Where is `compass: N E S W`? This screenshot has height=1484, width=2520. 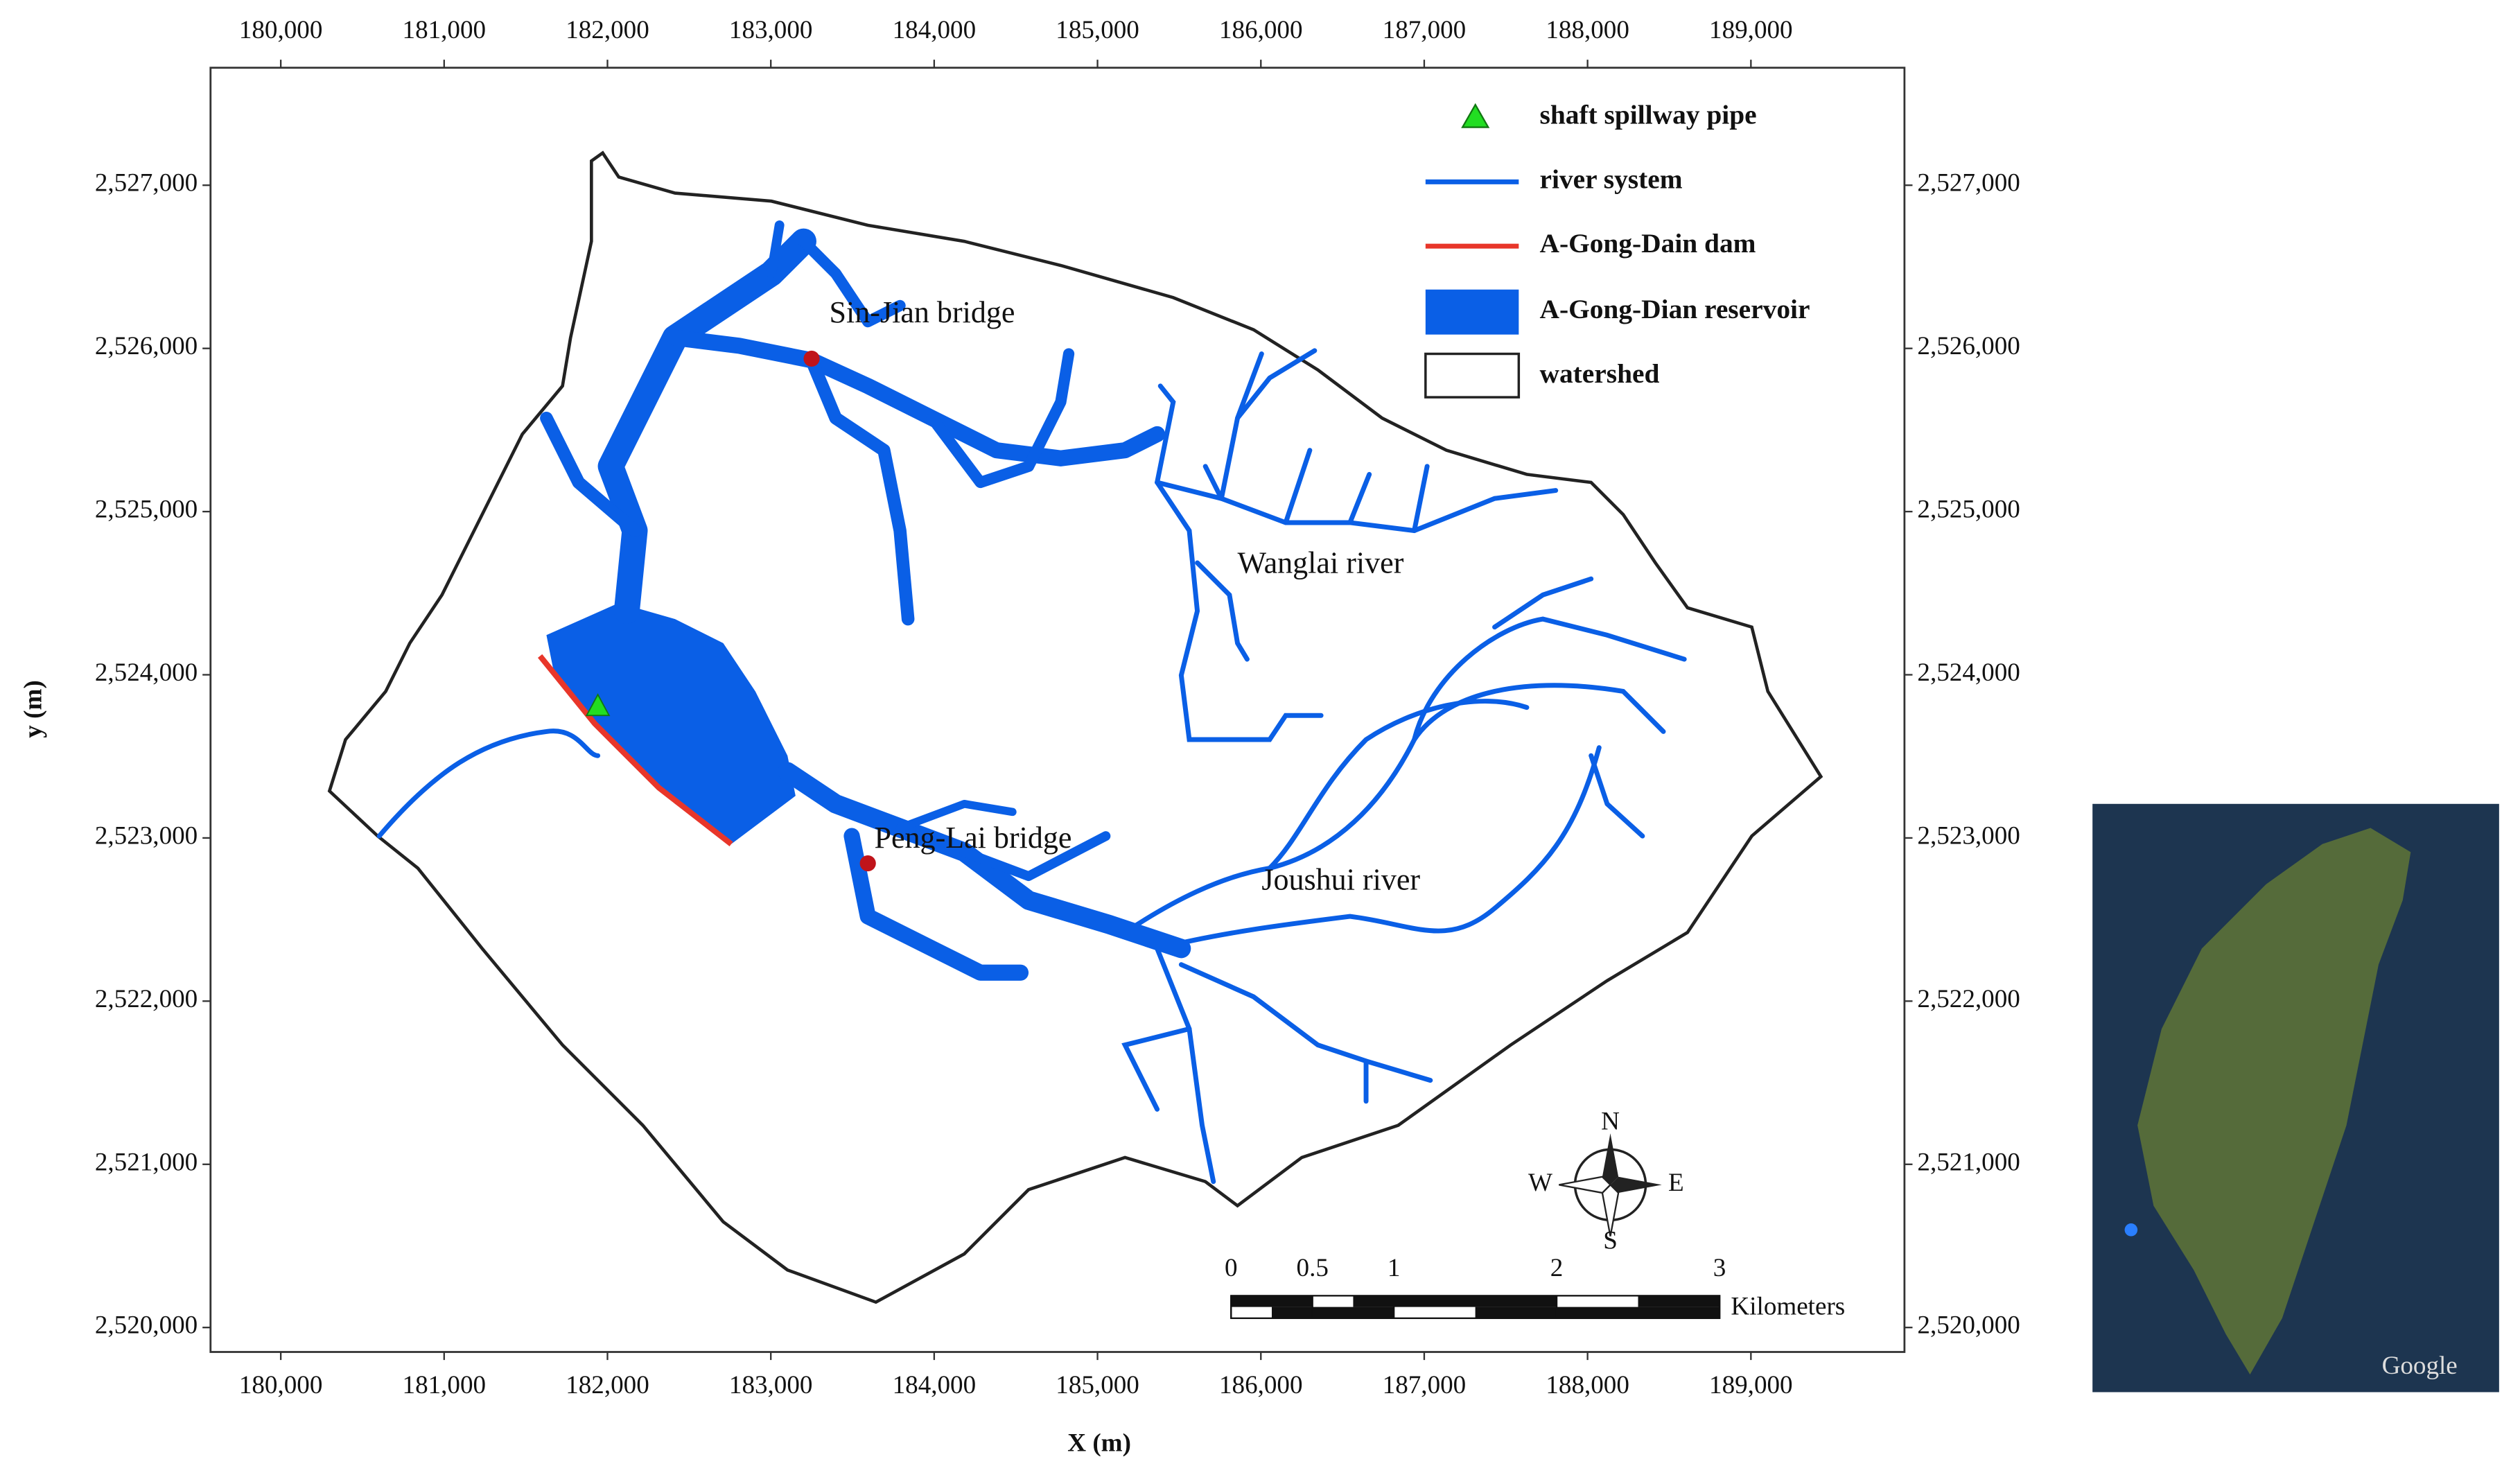
compass: N E S W is located at coordinates (1606, 1181).